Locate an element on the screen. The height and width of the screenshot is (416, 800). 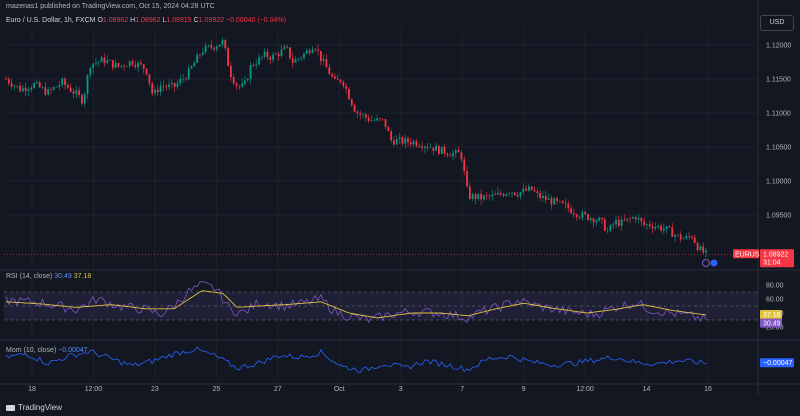
brand: TradingView is located at coordinates (34, 407).